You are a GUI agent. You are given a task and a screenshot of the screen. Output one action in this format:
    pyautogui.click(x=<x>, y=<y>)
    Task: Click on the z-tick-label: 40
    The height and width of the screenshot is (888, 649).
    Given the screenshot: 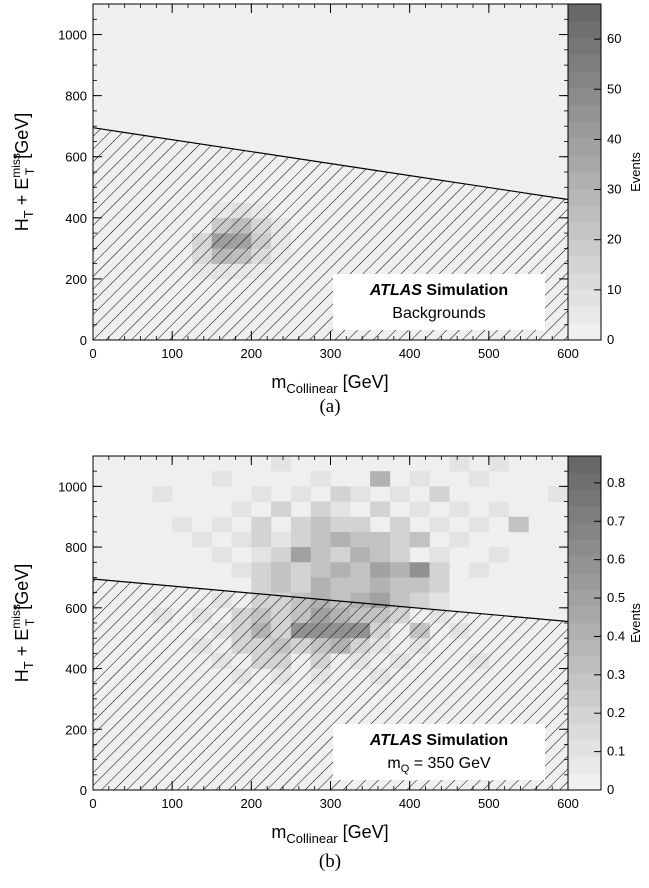 What is the action you would take?
    pyautogui.click(x=614, y=138)
    